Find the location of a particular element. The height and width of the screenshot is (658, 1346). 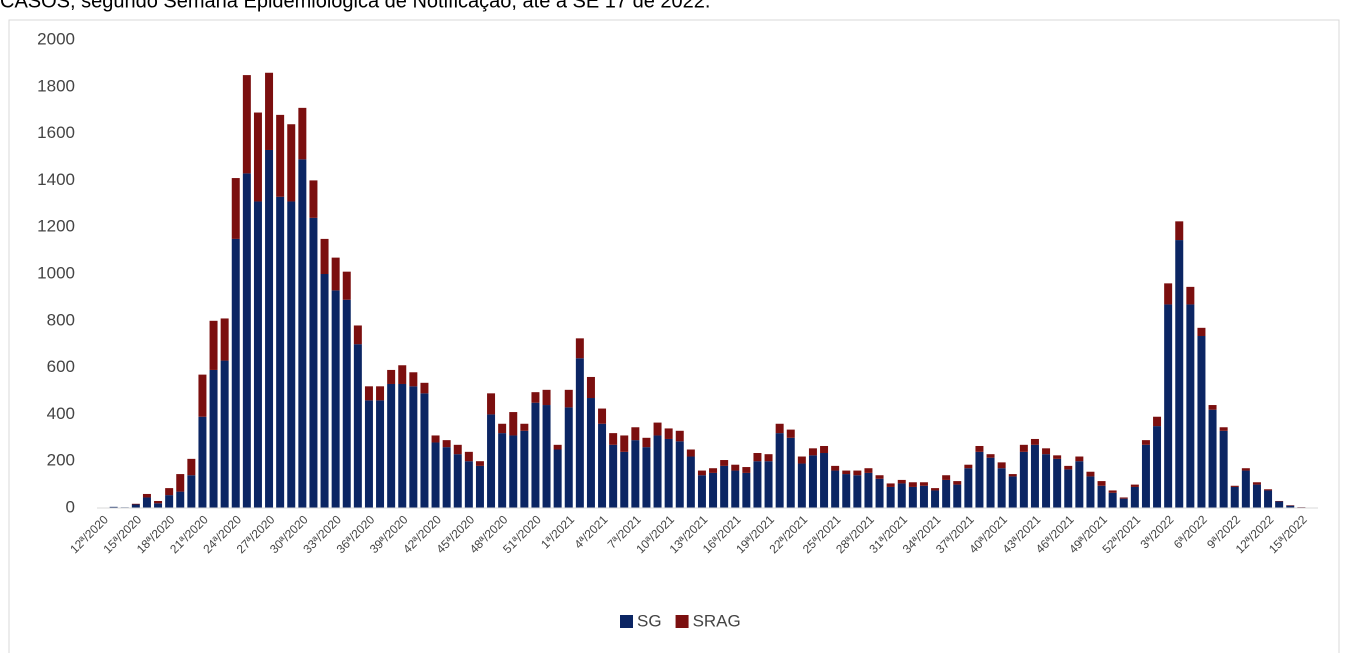

y-tick-label: 1600 is located at coordinates (56, 132).